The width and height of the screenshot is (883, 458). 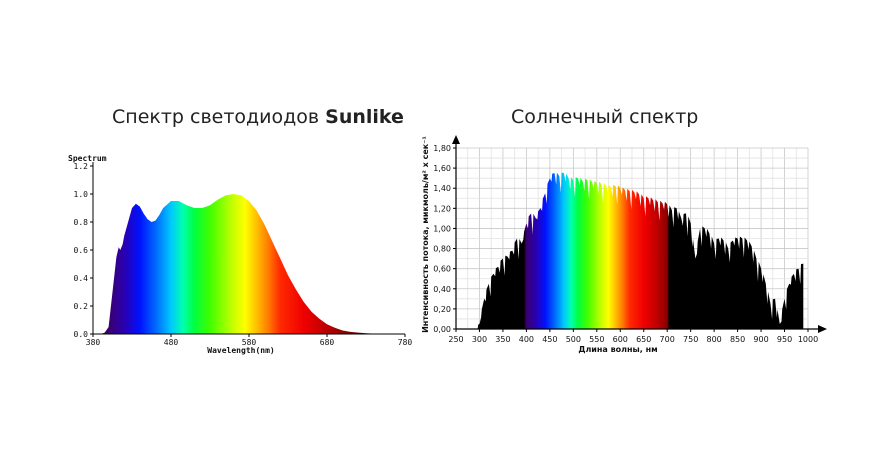 I want to click on y-tick-label: 0,00, so click(x=442, y=329).